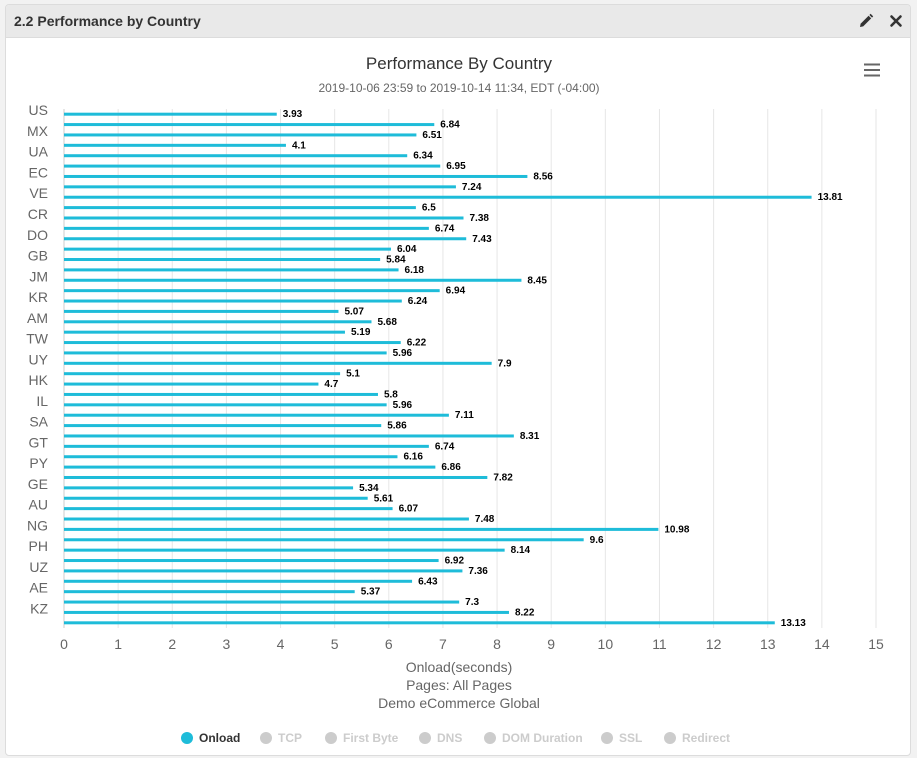 This screenshot has height=758, width=917. I want to click on bar-data-label: 5.86, so click(397, 426).